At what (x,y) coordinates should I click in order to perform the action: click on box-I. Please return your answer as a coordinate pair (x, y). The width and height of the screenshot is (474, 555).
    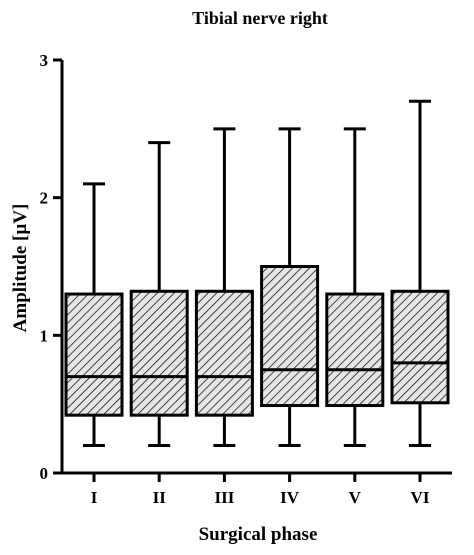
    Looking at the image, I should click on (94, 314).